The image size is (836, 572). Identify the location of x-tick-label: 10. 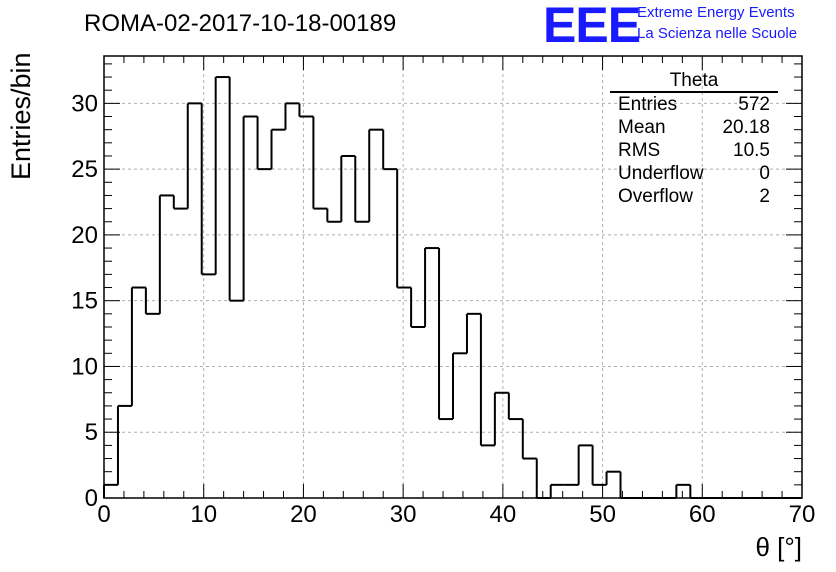
(203, 514).